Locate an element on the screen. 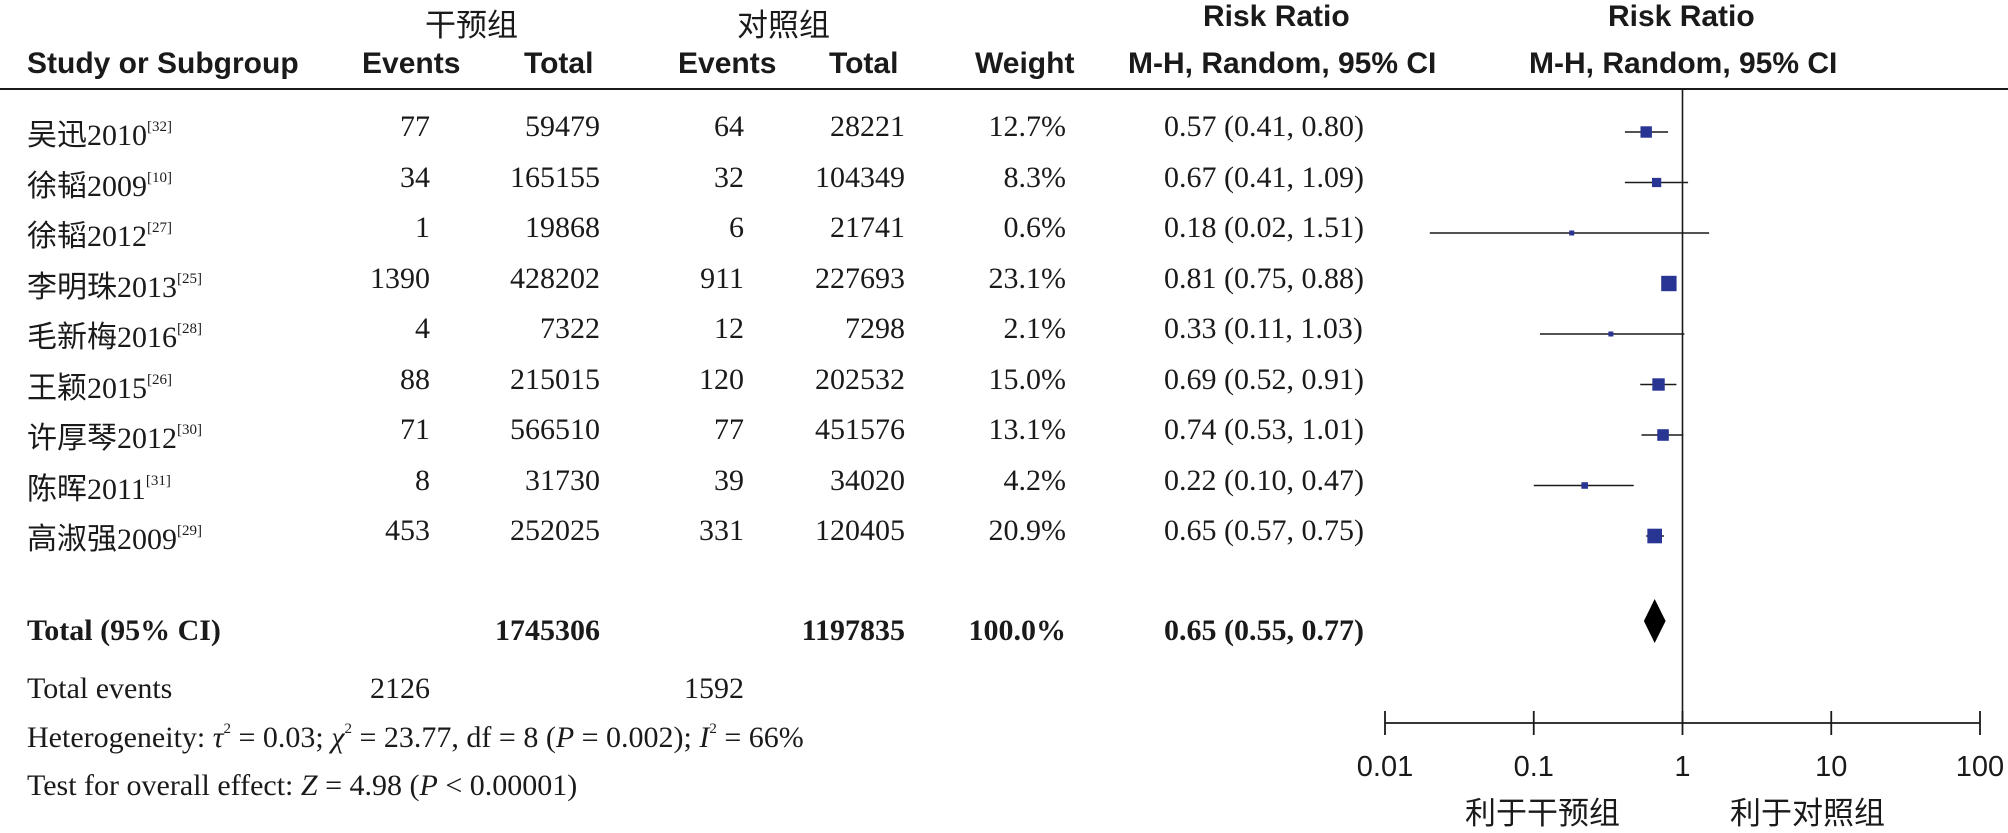 Image resolution: width=2008 pixels, height=833 pixels. study-name: 王颖2015[26] is located at coordinates (99, 388).